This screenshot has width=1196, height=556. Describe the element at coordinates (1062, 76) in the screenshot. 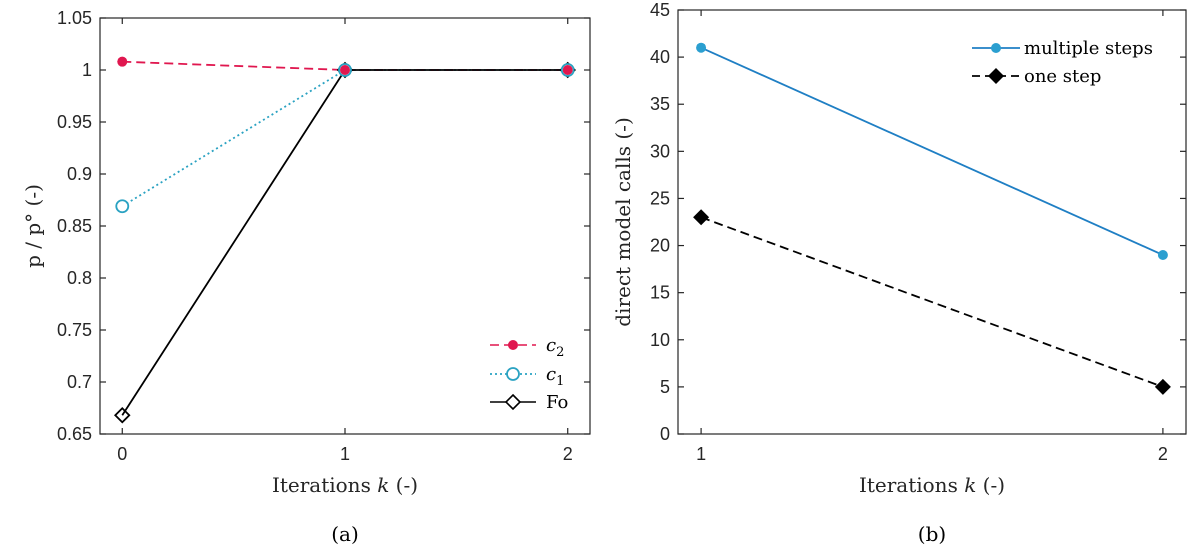

I see `legend-label-one-step: one step` at that location.